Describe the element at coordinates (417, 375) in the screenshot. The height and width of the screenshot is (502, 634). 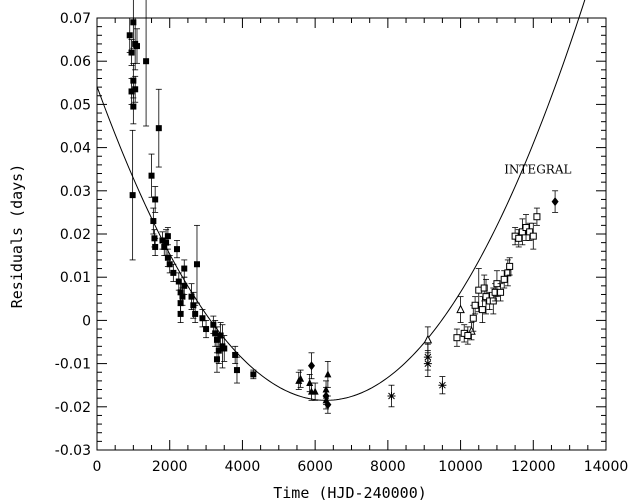
I see `series-asterisk` at that location.